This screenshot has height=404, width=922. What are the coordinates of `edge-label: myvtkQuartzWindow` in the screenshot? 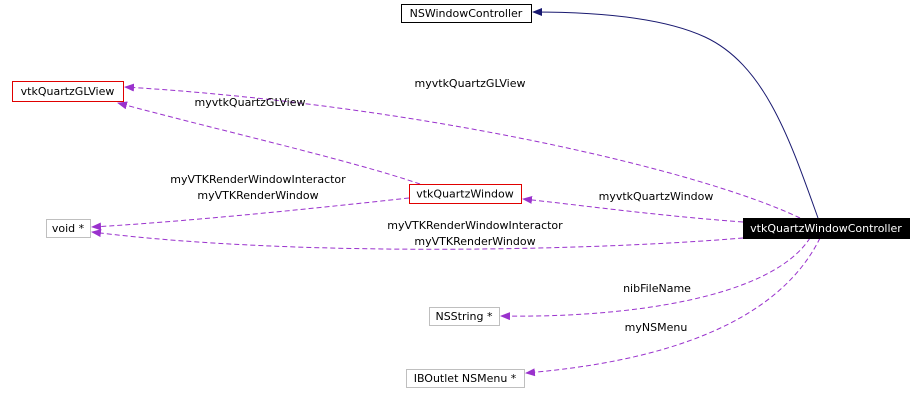 It's located at (656, 196).